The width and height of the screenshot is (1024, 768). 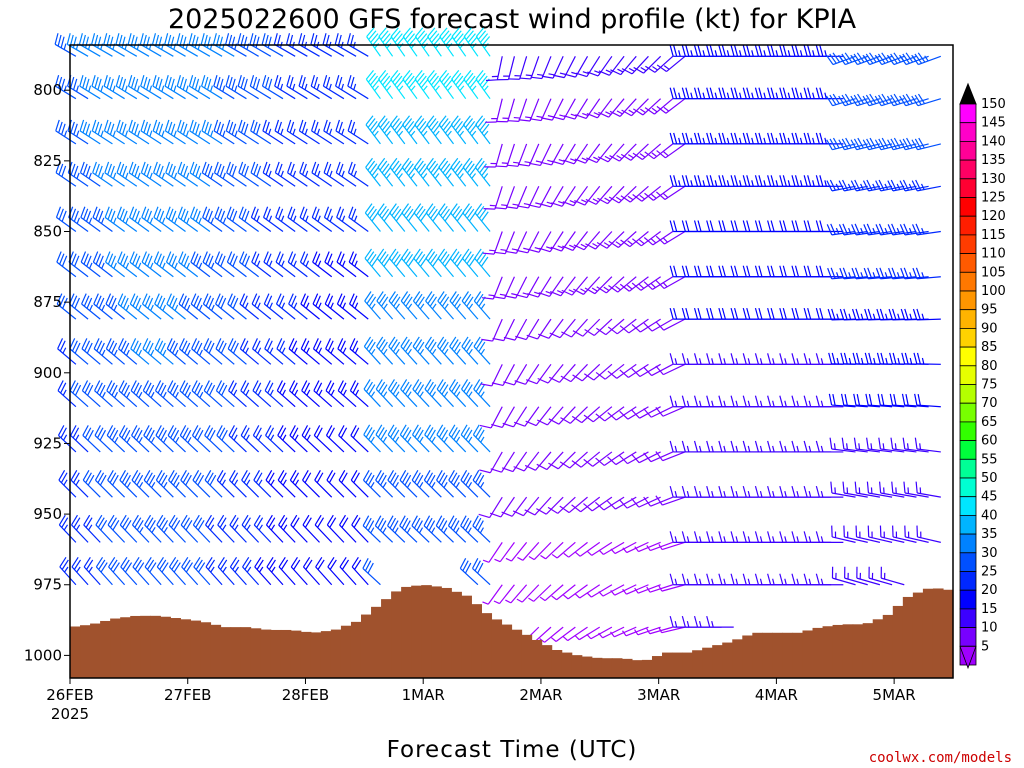 I want to click on colorbar-label: 40, so click(x=989, y=515).